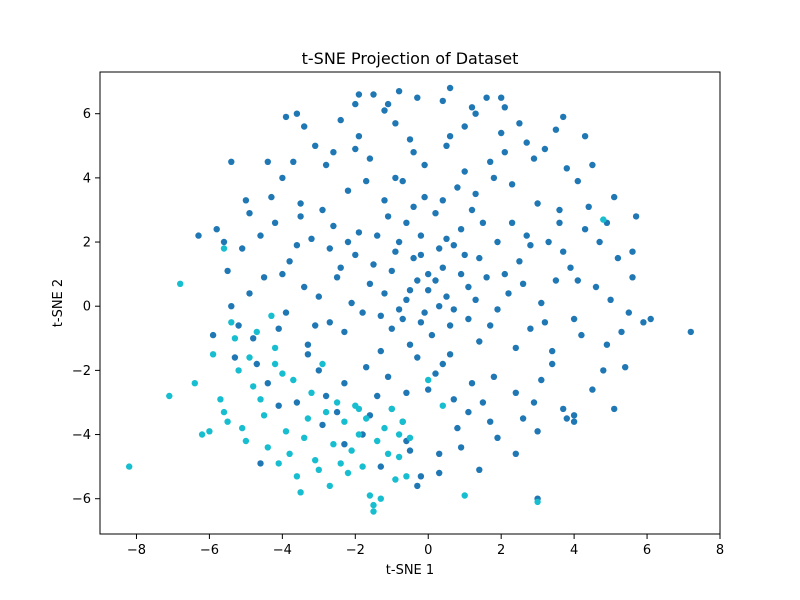 This screenshot has height=600, width=800. What do you see at coordinates (81, 371) in the screenshot?
I see `y-tick-label: −2` at bounding box center [81, 371].